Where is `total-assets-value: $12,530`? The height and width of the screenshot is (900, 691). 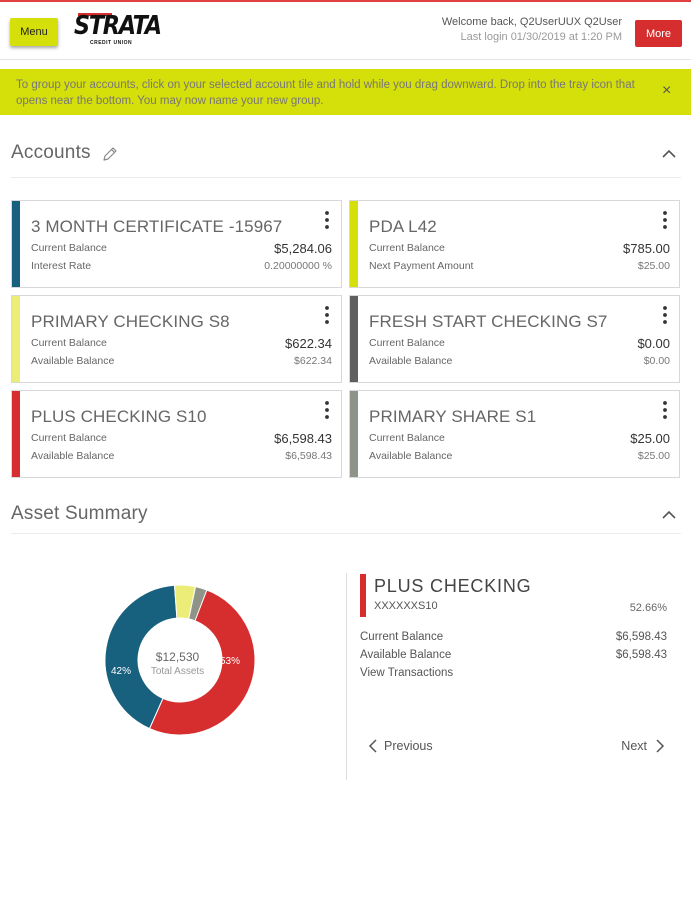
total-assets-value: $12,530 is located at coordinates (177, 657).